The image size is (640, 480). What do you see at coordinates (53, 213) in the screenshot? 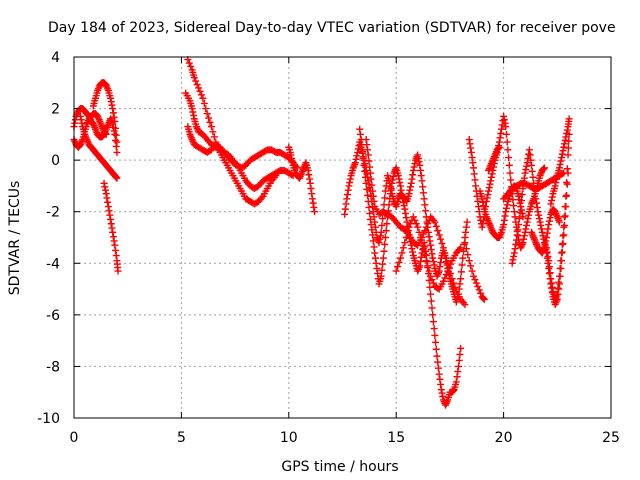
I see `y-tick-label: -2` at bounding box center [53, 213].